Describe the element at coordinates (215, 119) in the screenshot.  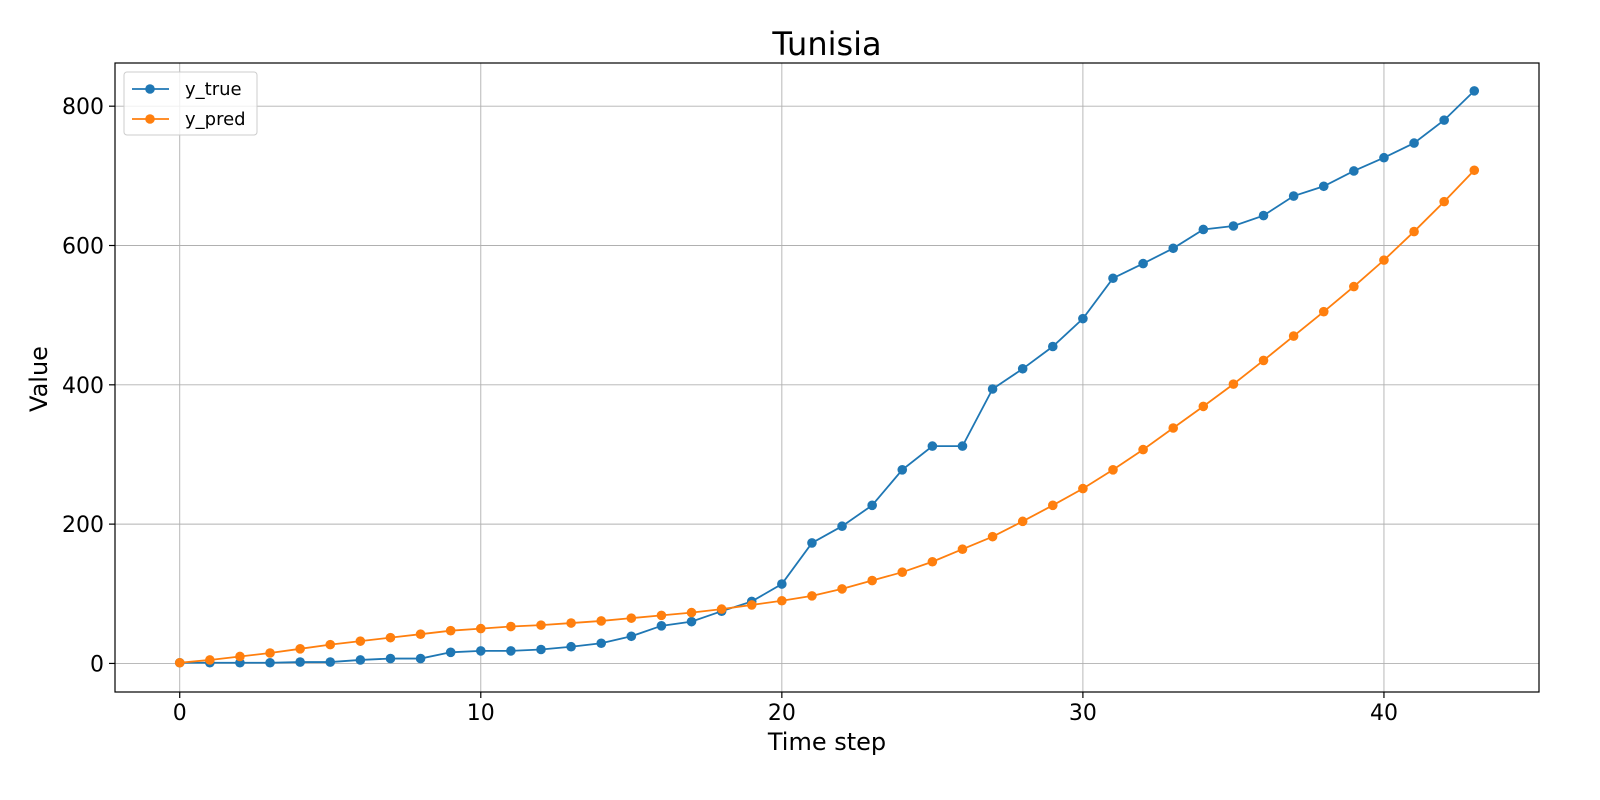
I see `legend-label-y_pred: y_pred` at that location.